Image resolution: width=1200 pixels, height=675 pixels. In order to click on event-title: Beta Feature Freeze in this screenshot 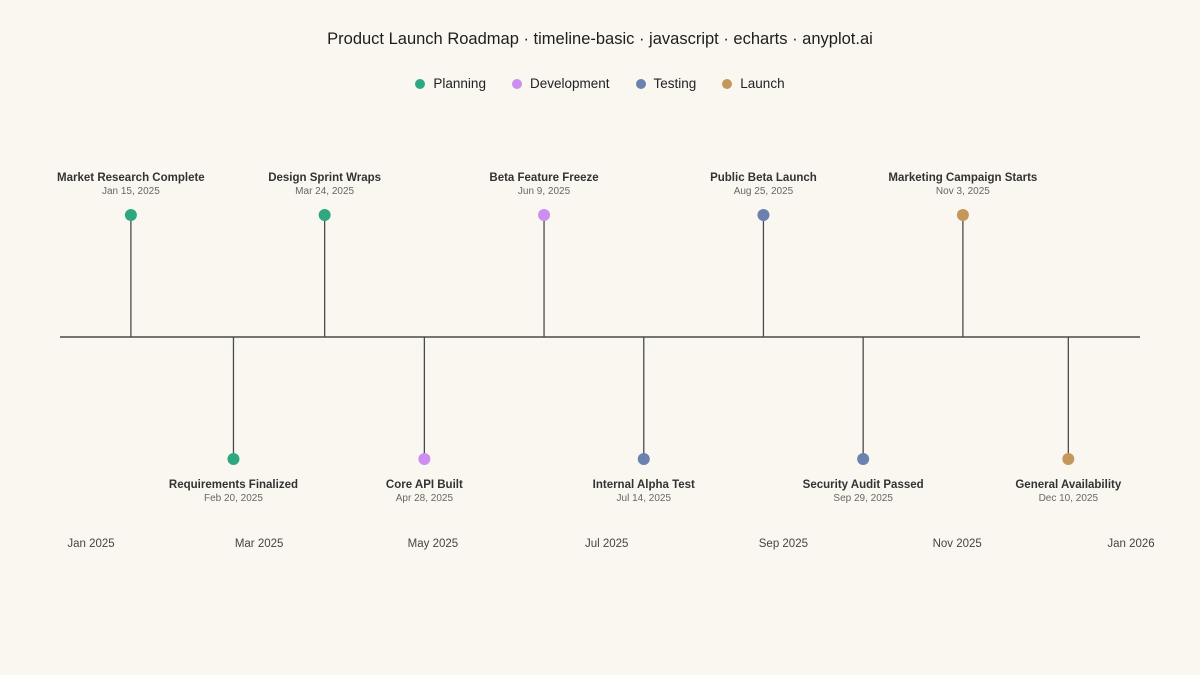, I will do `click(543, 178)`.